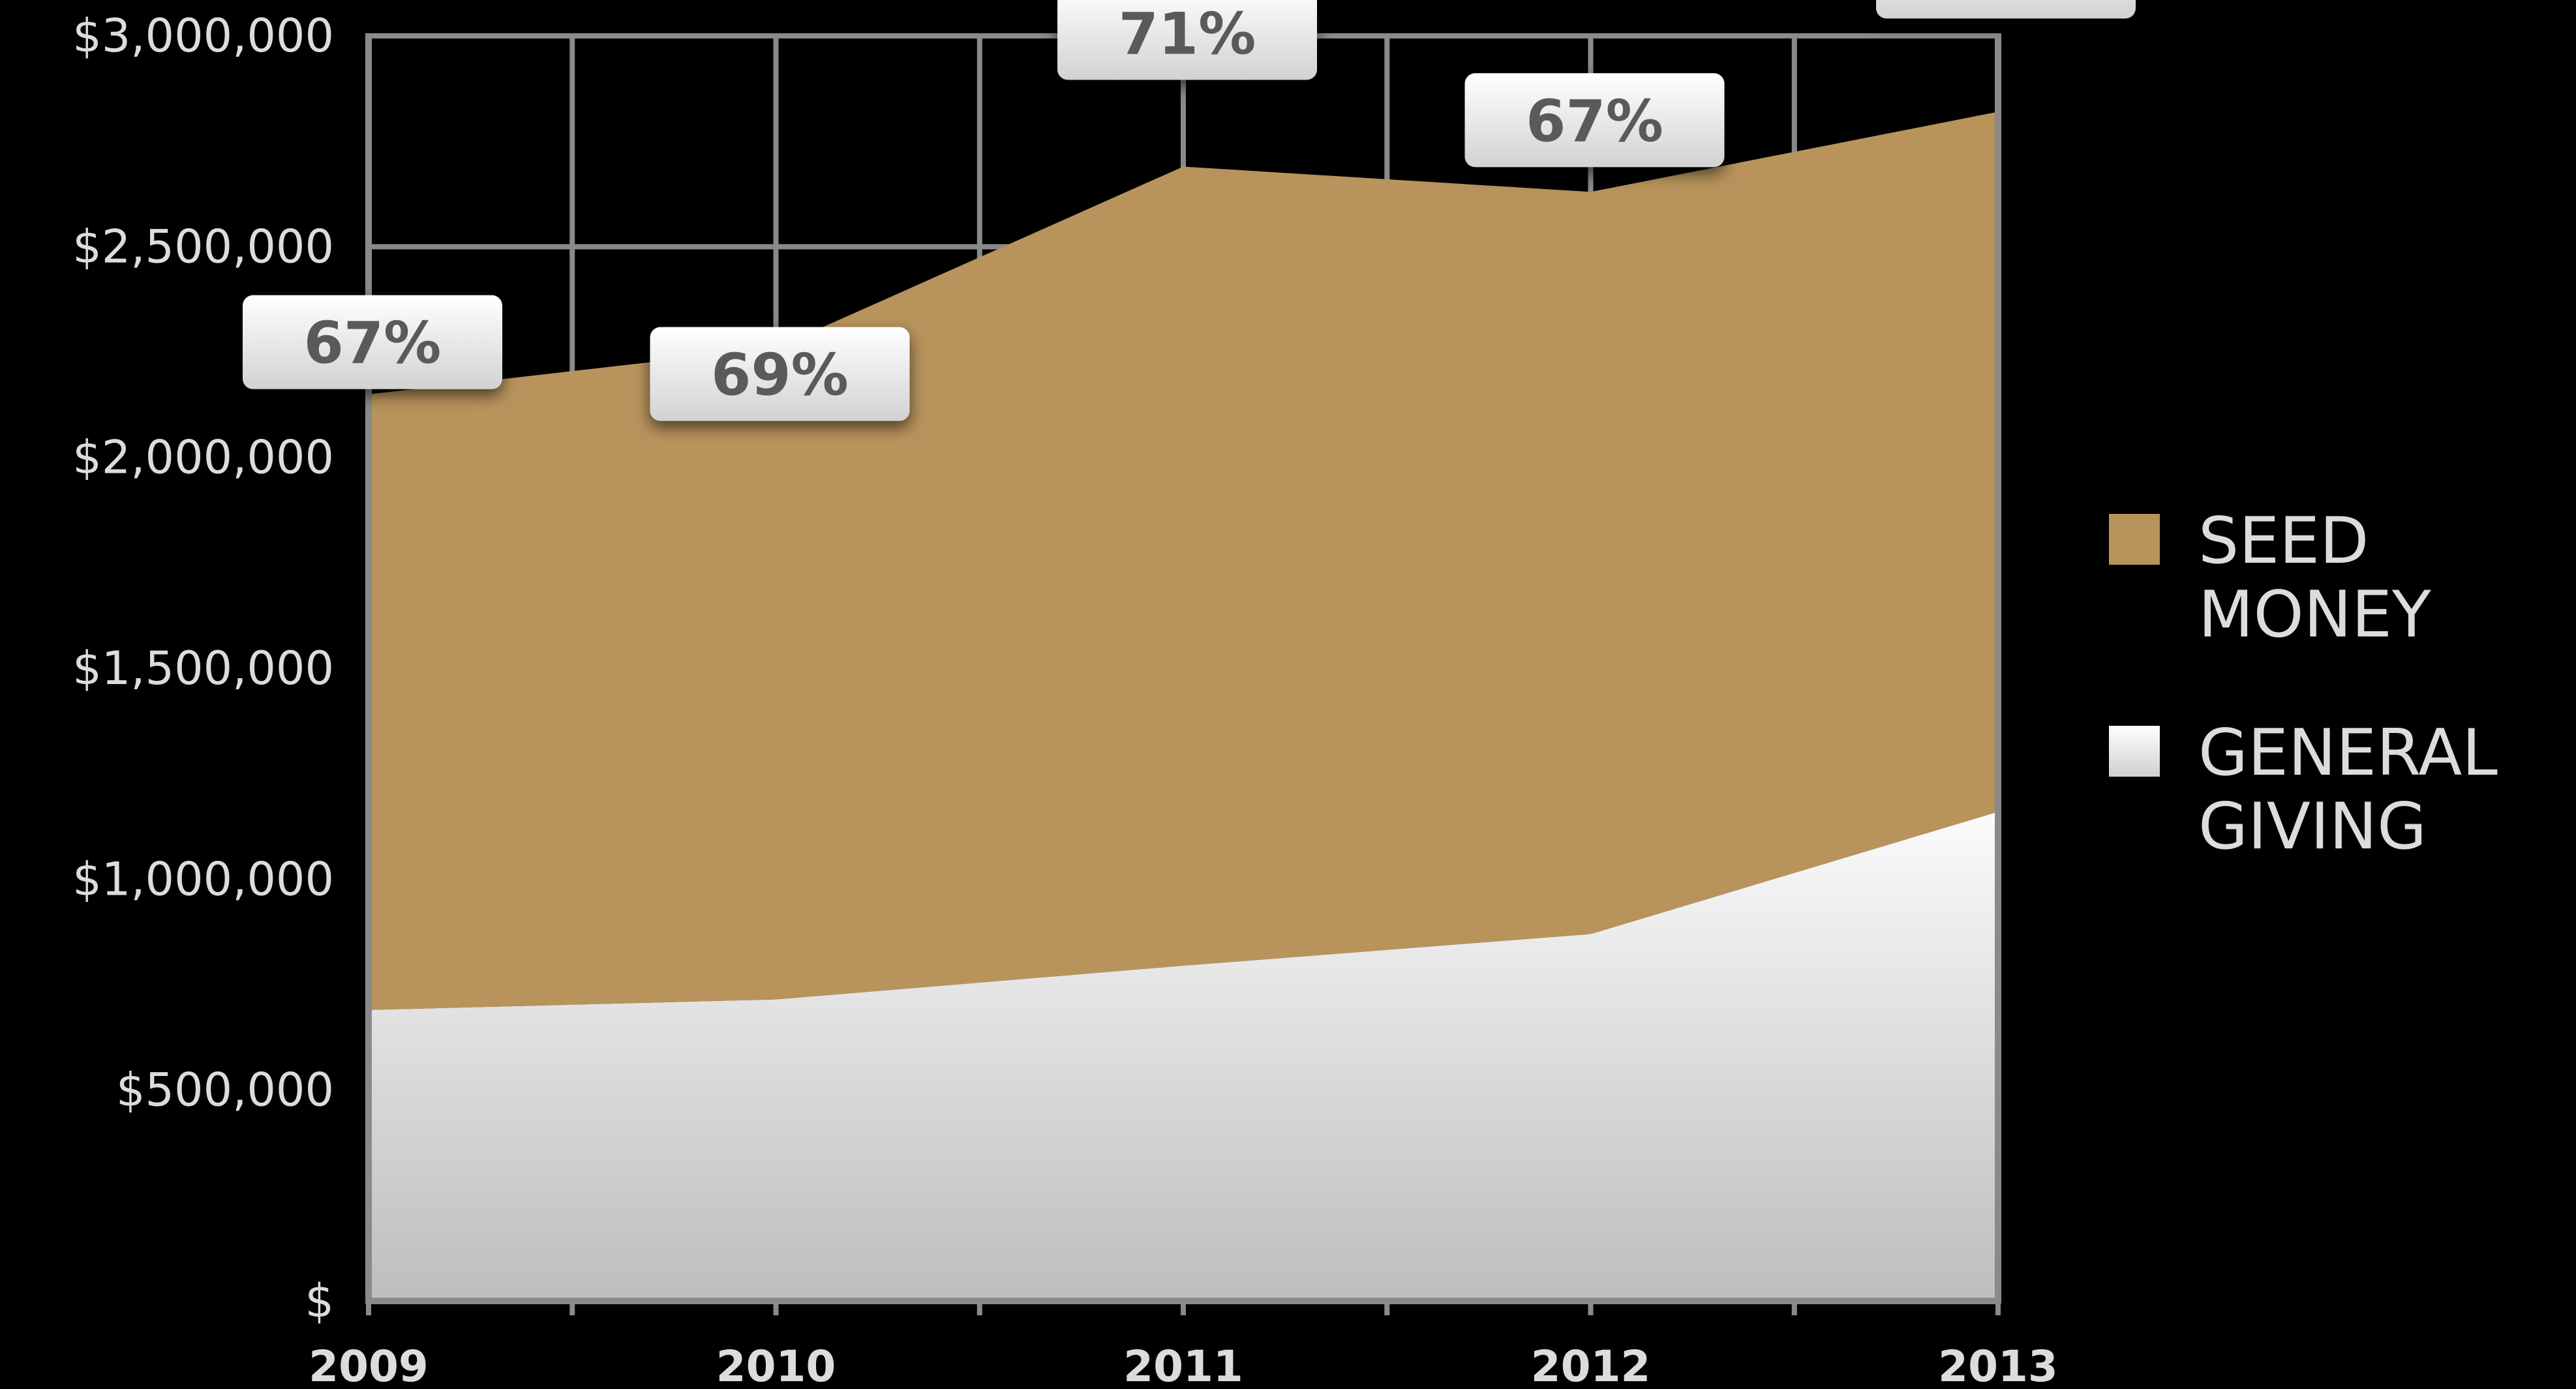  Describe the element at coordinates (225, 1090) in the screenshot. I see `y-tick-label: $500,000` at that location.